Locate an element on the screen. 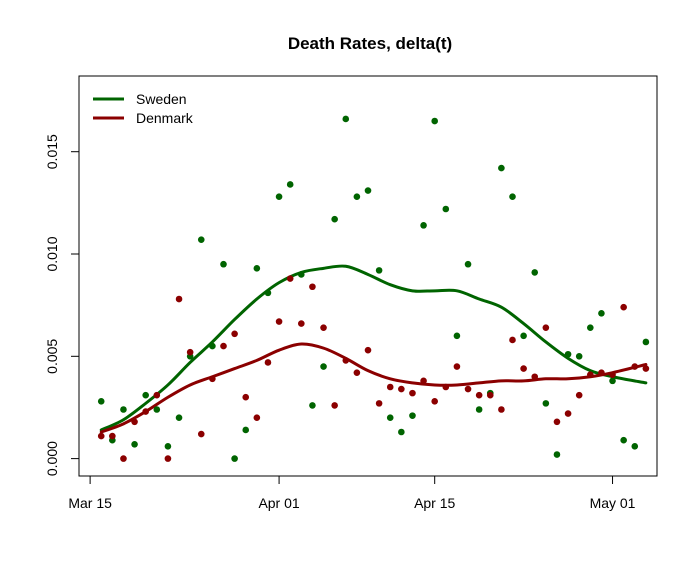 The height and width of the screenshot is (577, 699). x-tick-label: Mar 15 is located at coordinates (90, 503).